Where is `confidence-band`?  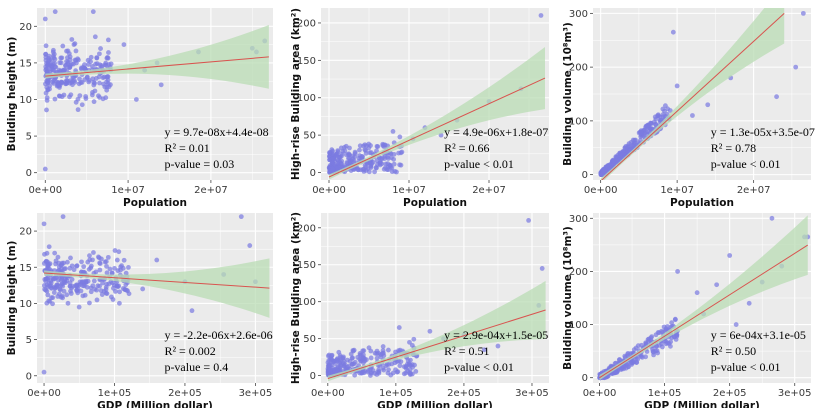 confidence-band is located at coordinates (437, 113).